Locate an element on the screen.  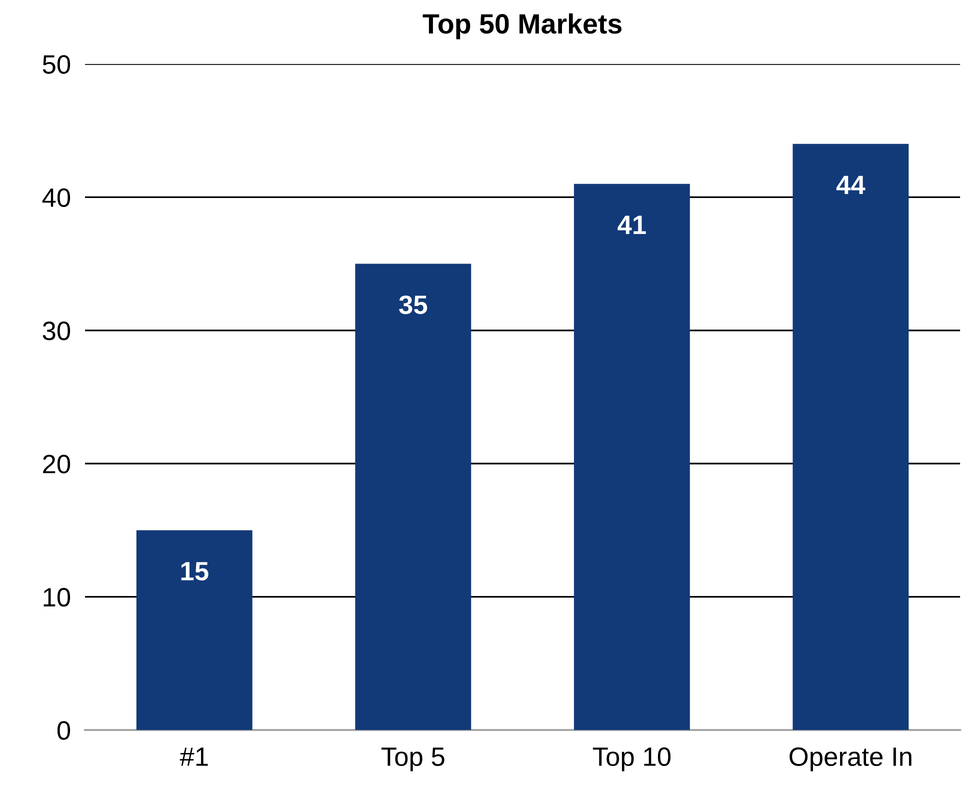
y-tick-label: 10 is located at coordinates (57, 597).